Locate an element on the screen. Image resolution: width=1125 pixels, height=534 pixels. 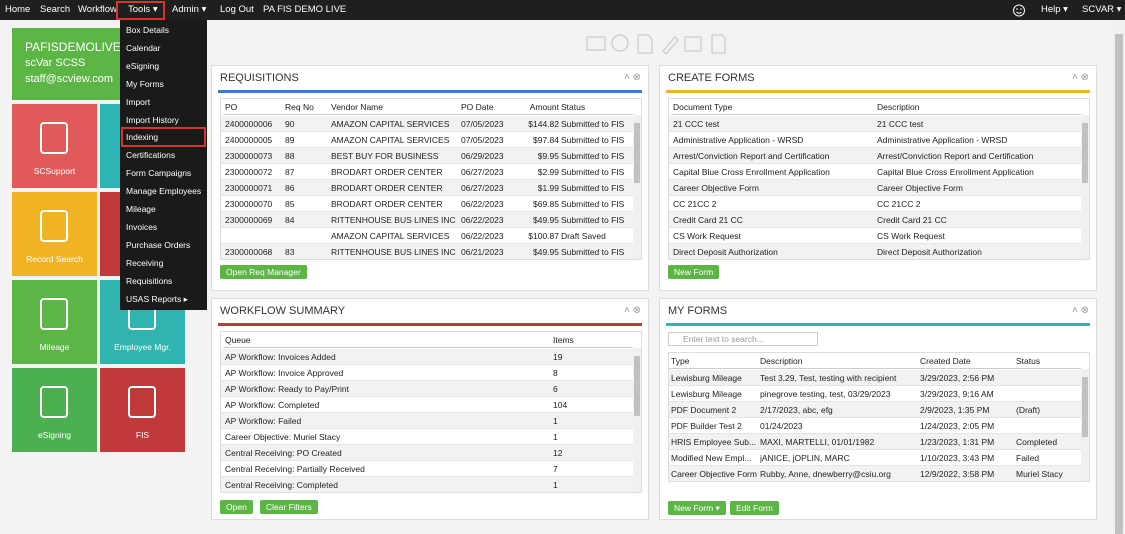
table-row: AP Workflow: Invoices Added19 is located at coordinates (427, 357).